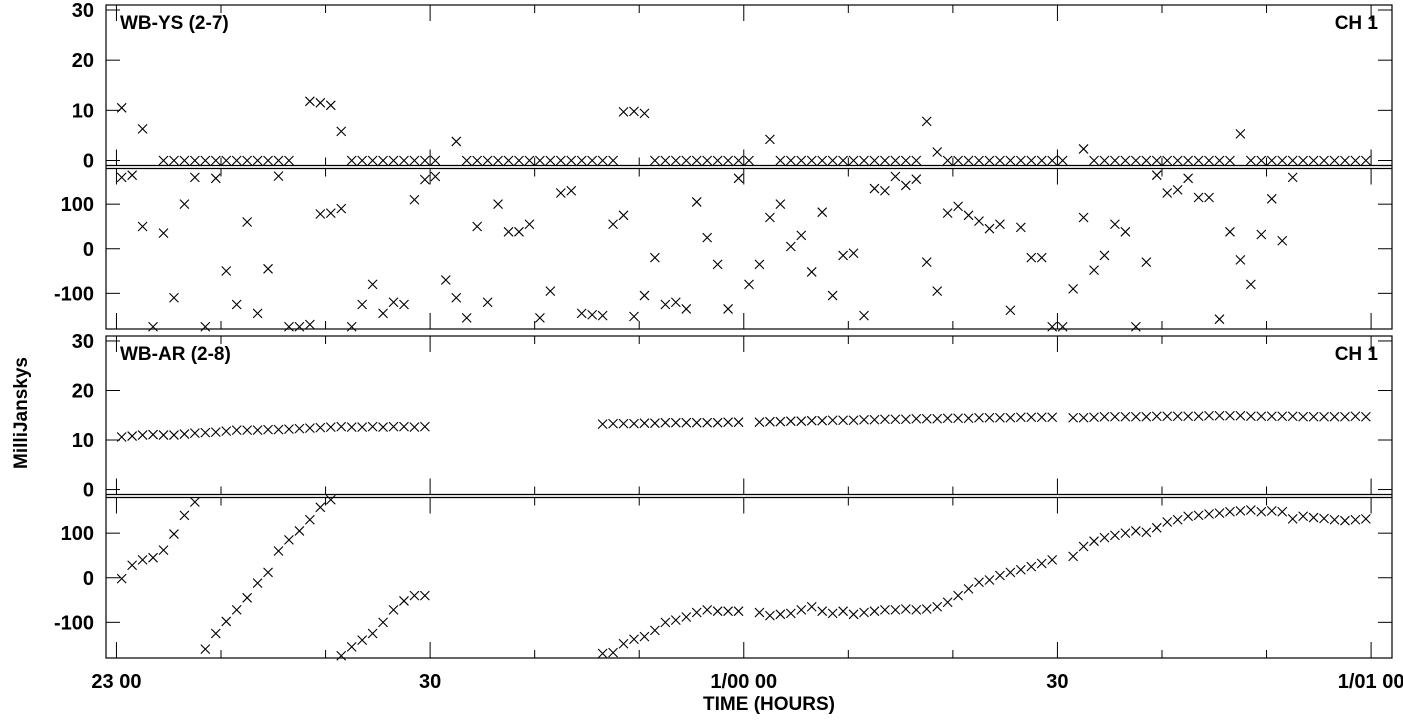 This screenshot has height=723, width=1403. What do you see at coordinates (174, 23) in the screenshot?
I see `baseline-label: WB-YS (2-7)` at bounding box center [174, 23].